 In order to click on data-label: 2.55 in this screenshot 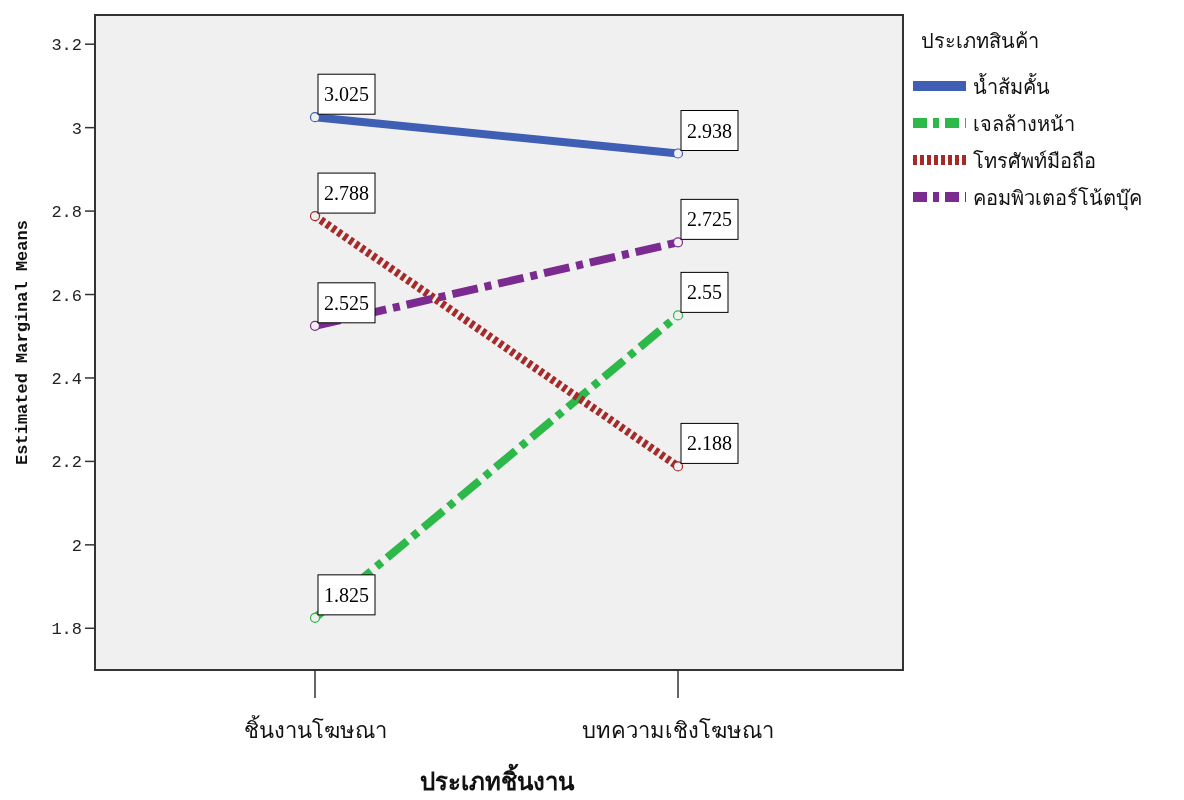, I will do `click(704, 292)`.